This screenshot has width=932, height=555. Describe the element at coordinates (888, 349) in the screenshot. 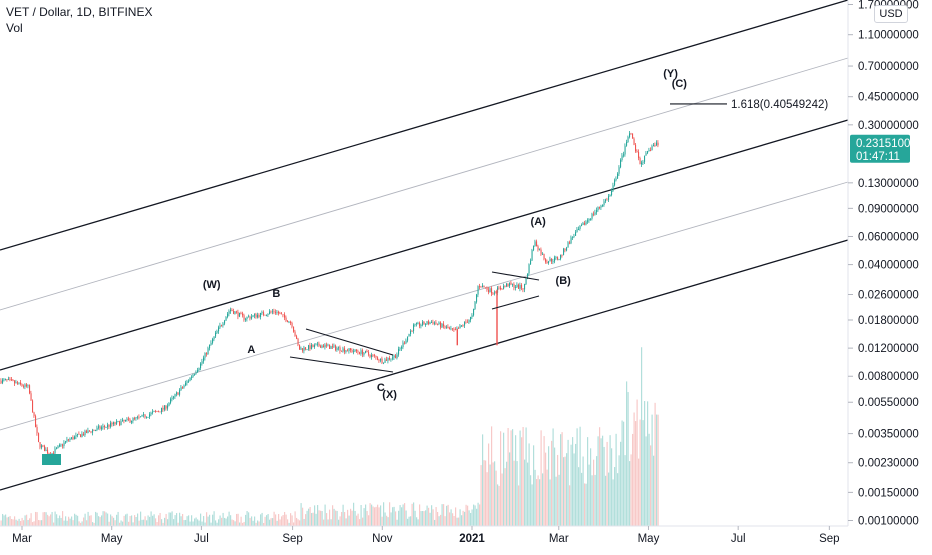

I see `y-tick-label: 0.01200000` at that location.